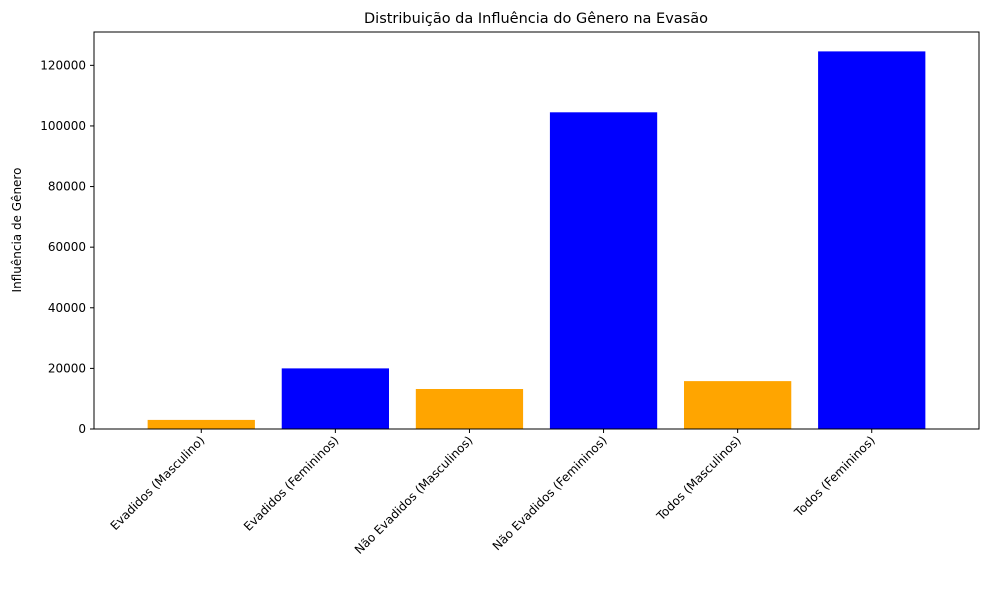 This screenshot has height=590, width=989. I want to click on y-ticks-group: 0 20000 40000 60000 80000 100000 120000, so click(67, 247).